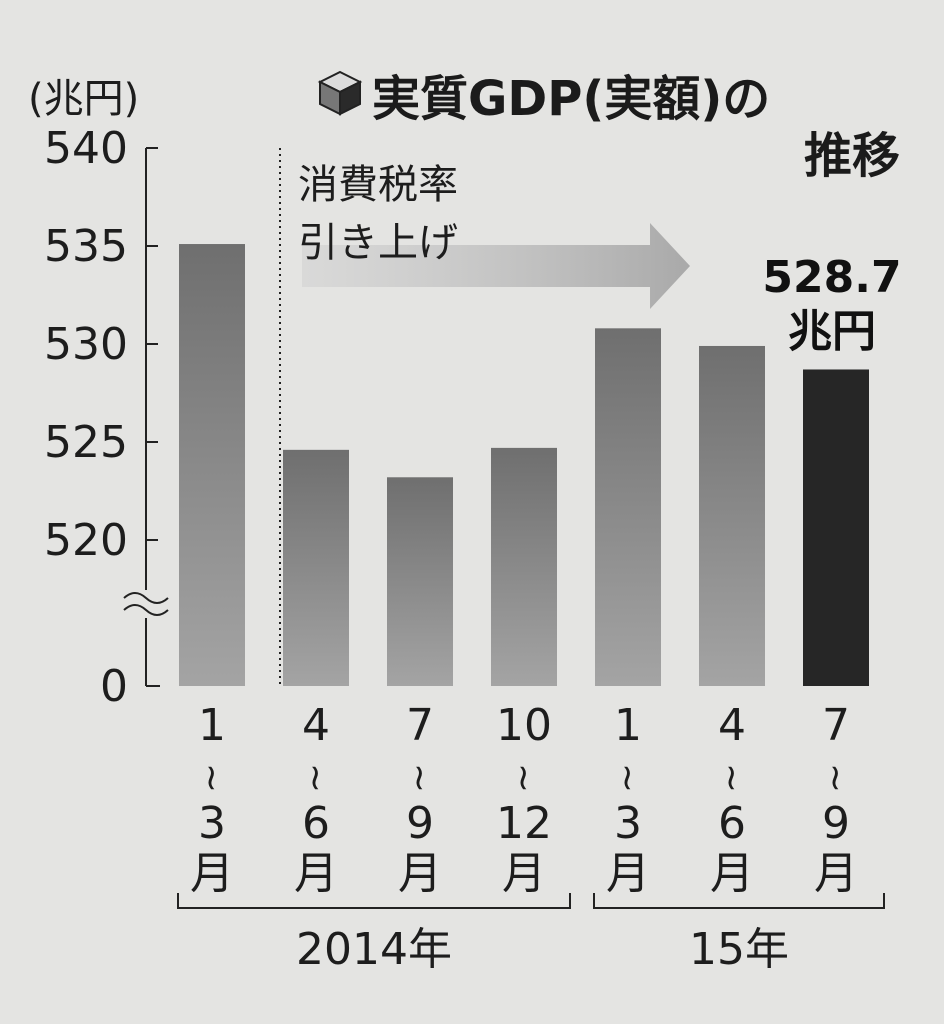  Describe the element at coordinates (86, 540) in the screenshot. I see `y-tick-label-520: 520` at that location.